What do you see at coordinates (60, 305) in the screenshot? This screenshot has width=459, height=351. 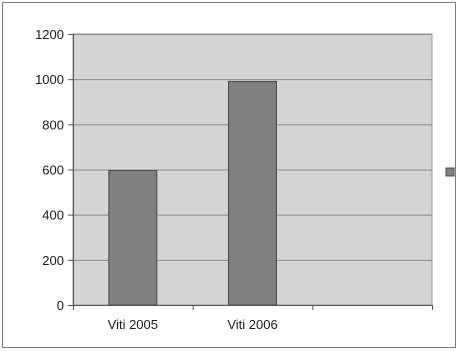 I see `y-tick-label: 0` at bounding box center [60, 305].